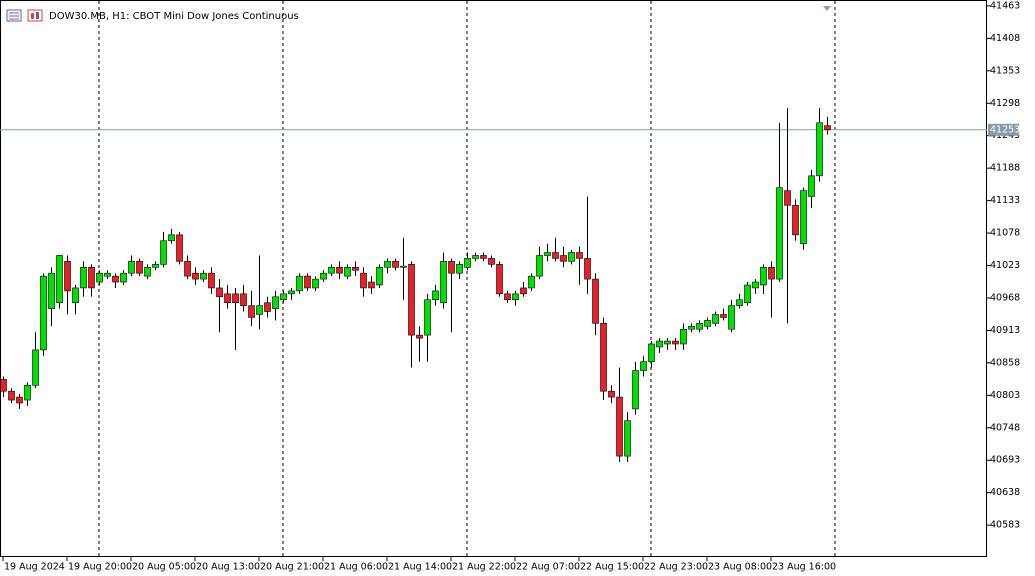  I want to click on symbol-icons, so click(24, 15).